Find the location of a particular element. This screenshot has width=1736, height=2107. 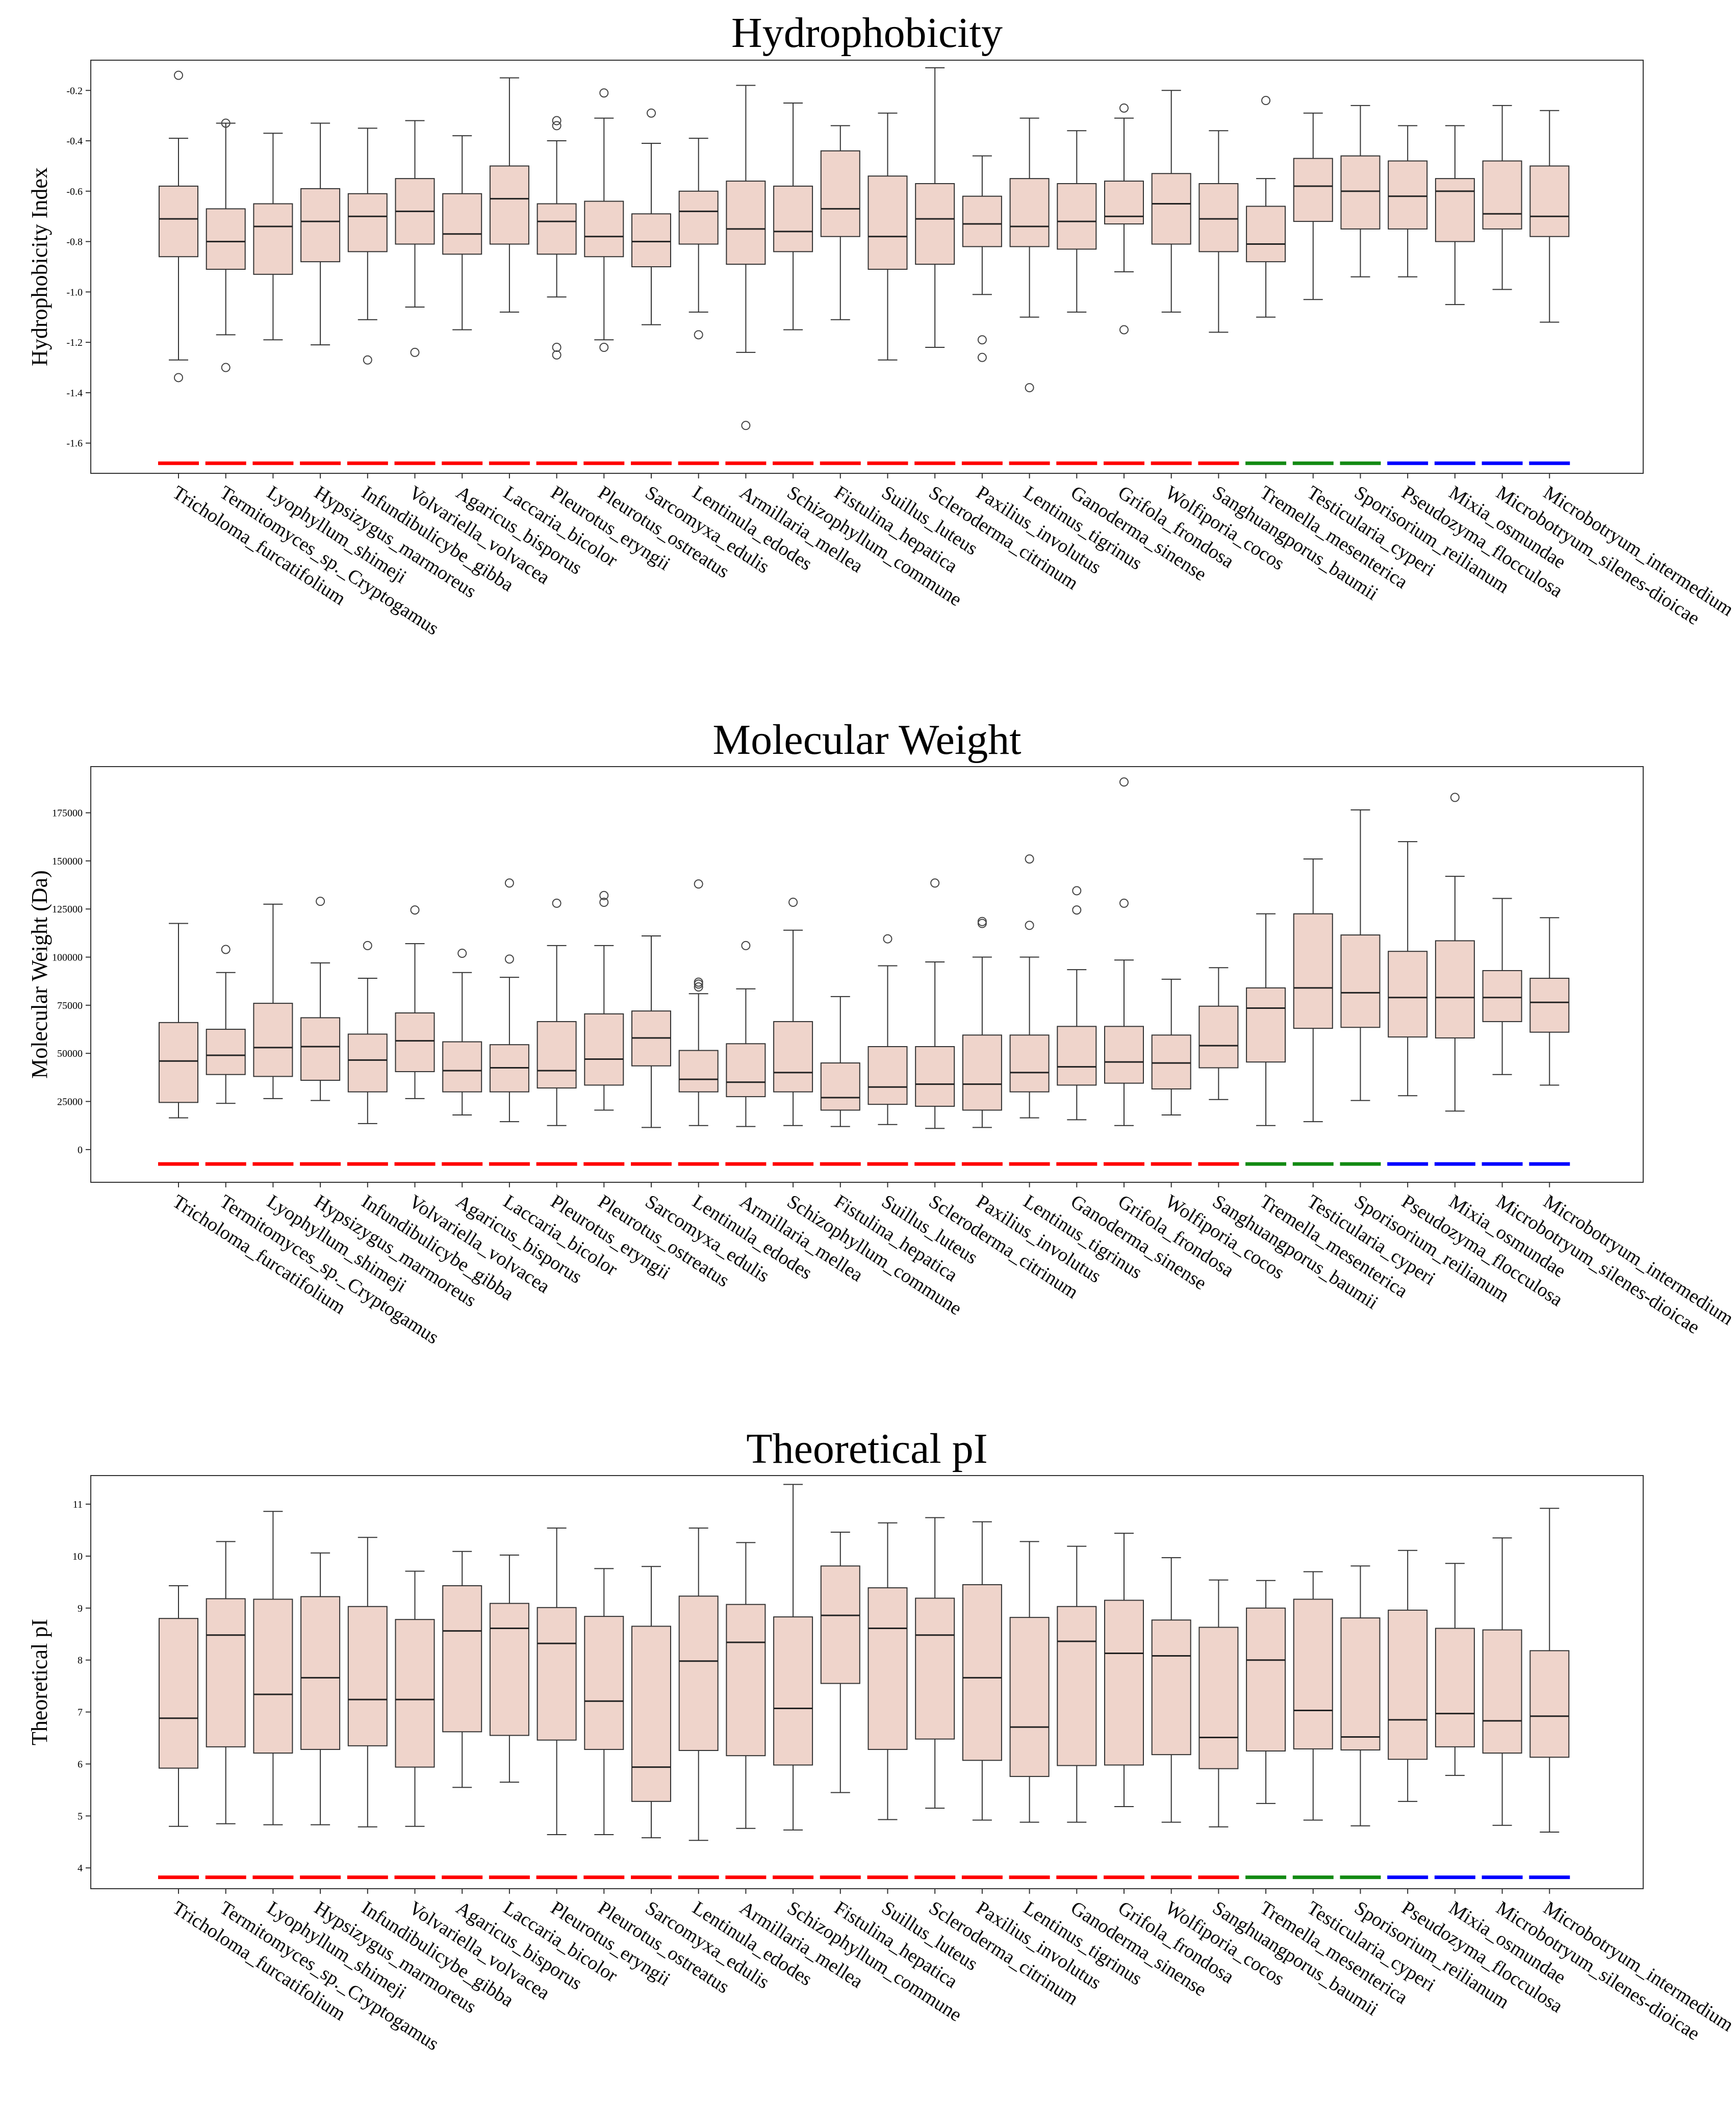

y-tick-label: -0.8 is located at coordinates (74, 243).